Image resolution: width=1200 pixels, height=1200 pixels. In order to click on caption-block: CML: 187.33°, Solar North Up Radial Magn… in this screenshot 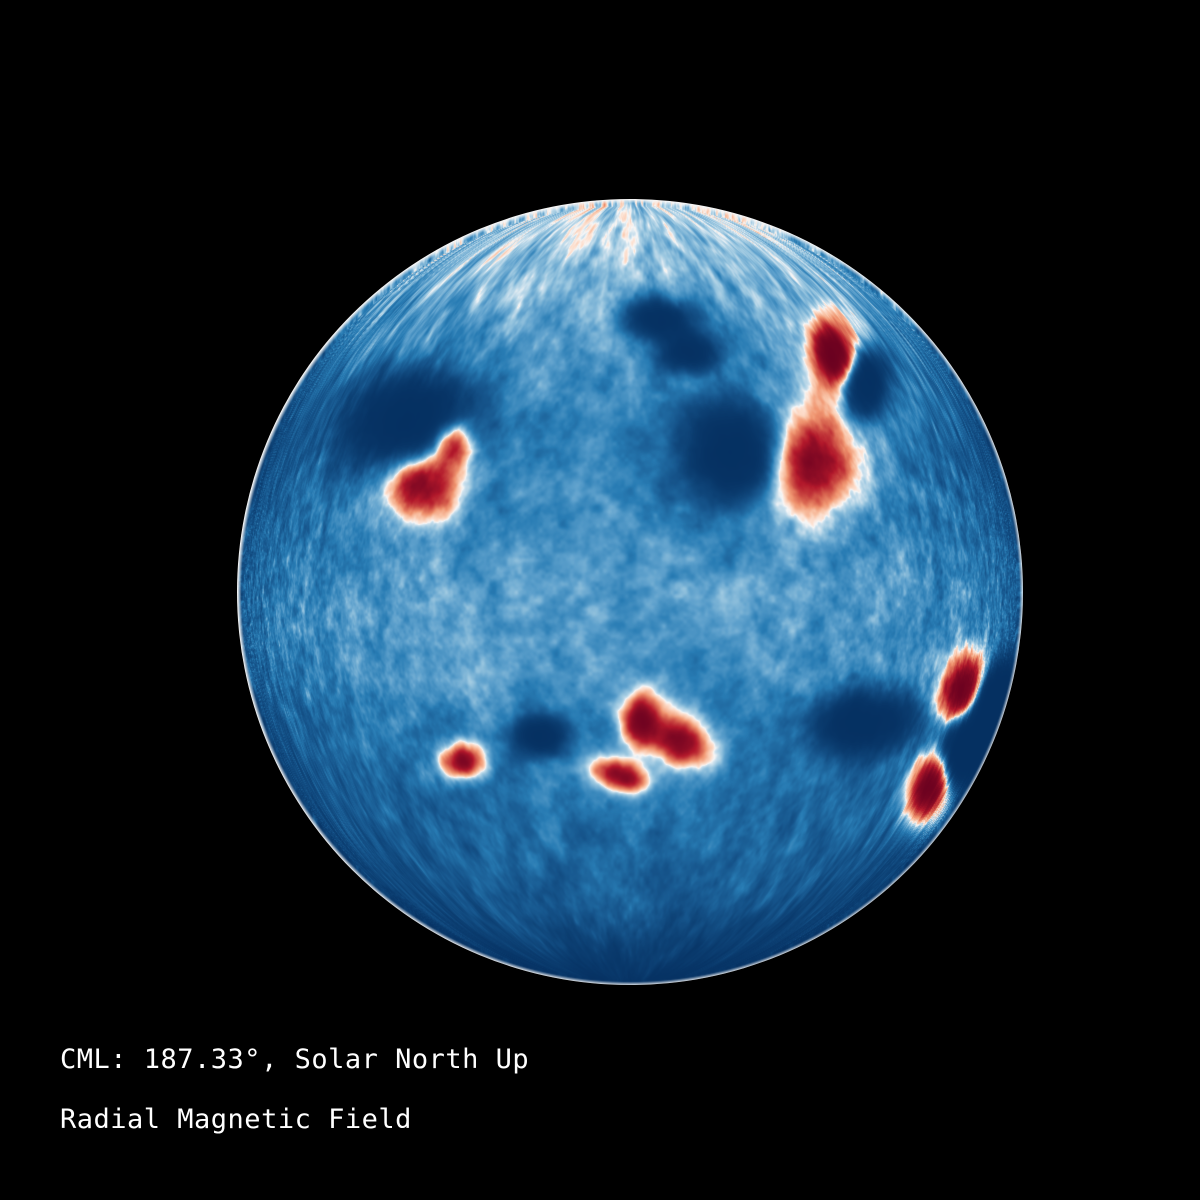, I will do `click(600, 1089)`.